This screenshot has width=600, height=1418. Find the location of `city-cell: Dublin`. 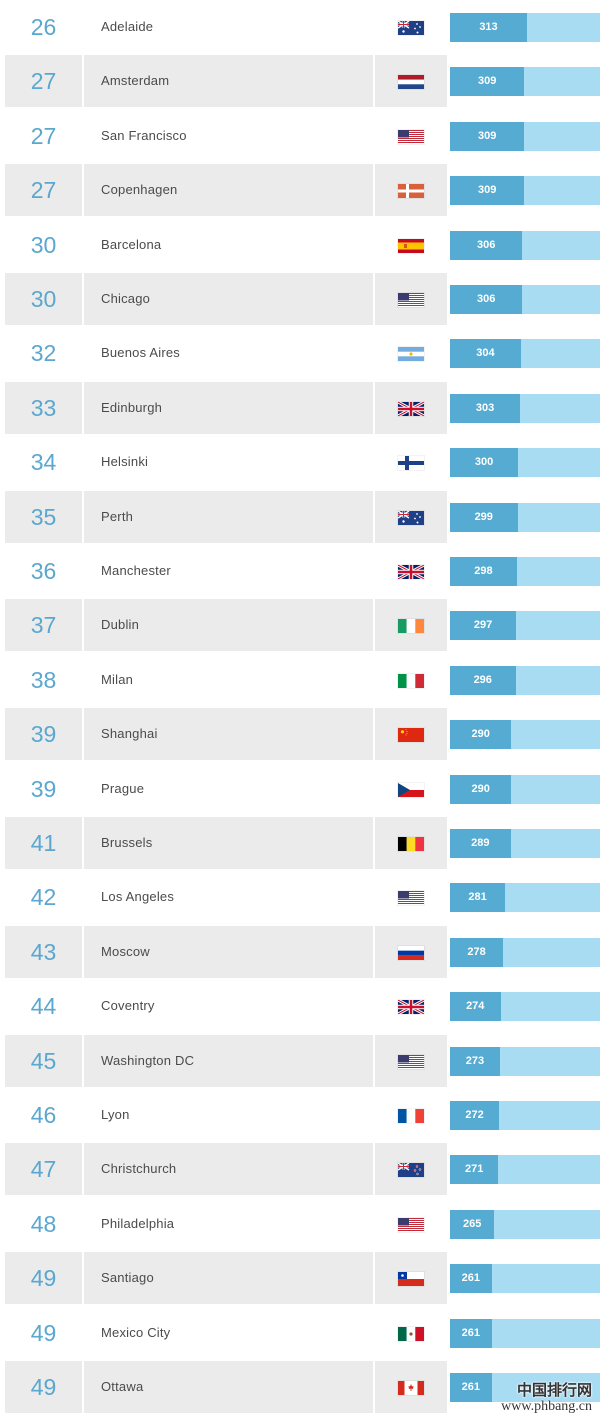

city-cell: Dublin is located at coordinates (228, 625).